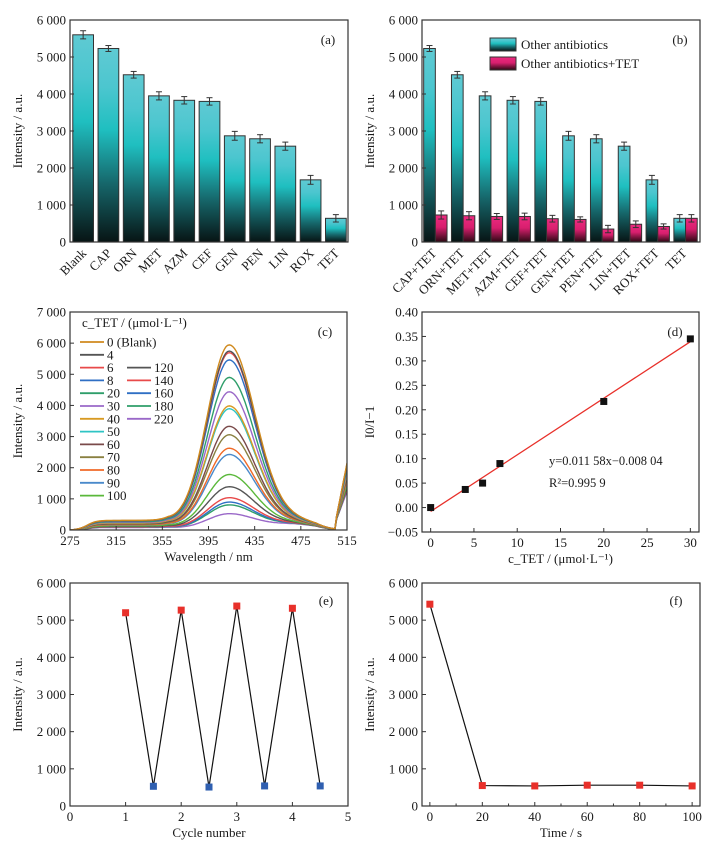  What do you see at coordinates (503, 44) in the screenshot?
I see `legend-swatch` at bounding box center [503, 44].